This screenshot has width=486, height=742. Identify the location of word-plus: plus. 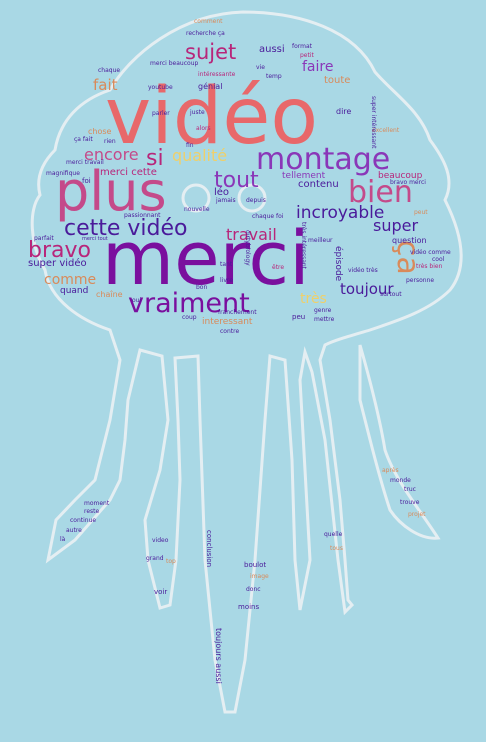
(111, 191).